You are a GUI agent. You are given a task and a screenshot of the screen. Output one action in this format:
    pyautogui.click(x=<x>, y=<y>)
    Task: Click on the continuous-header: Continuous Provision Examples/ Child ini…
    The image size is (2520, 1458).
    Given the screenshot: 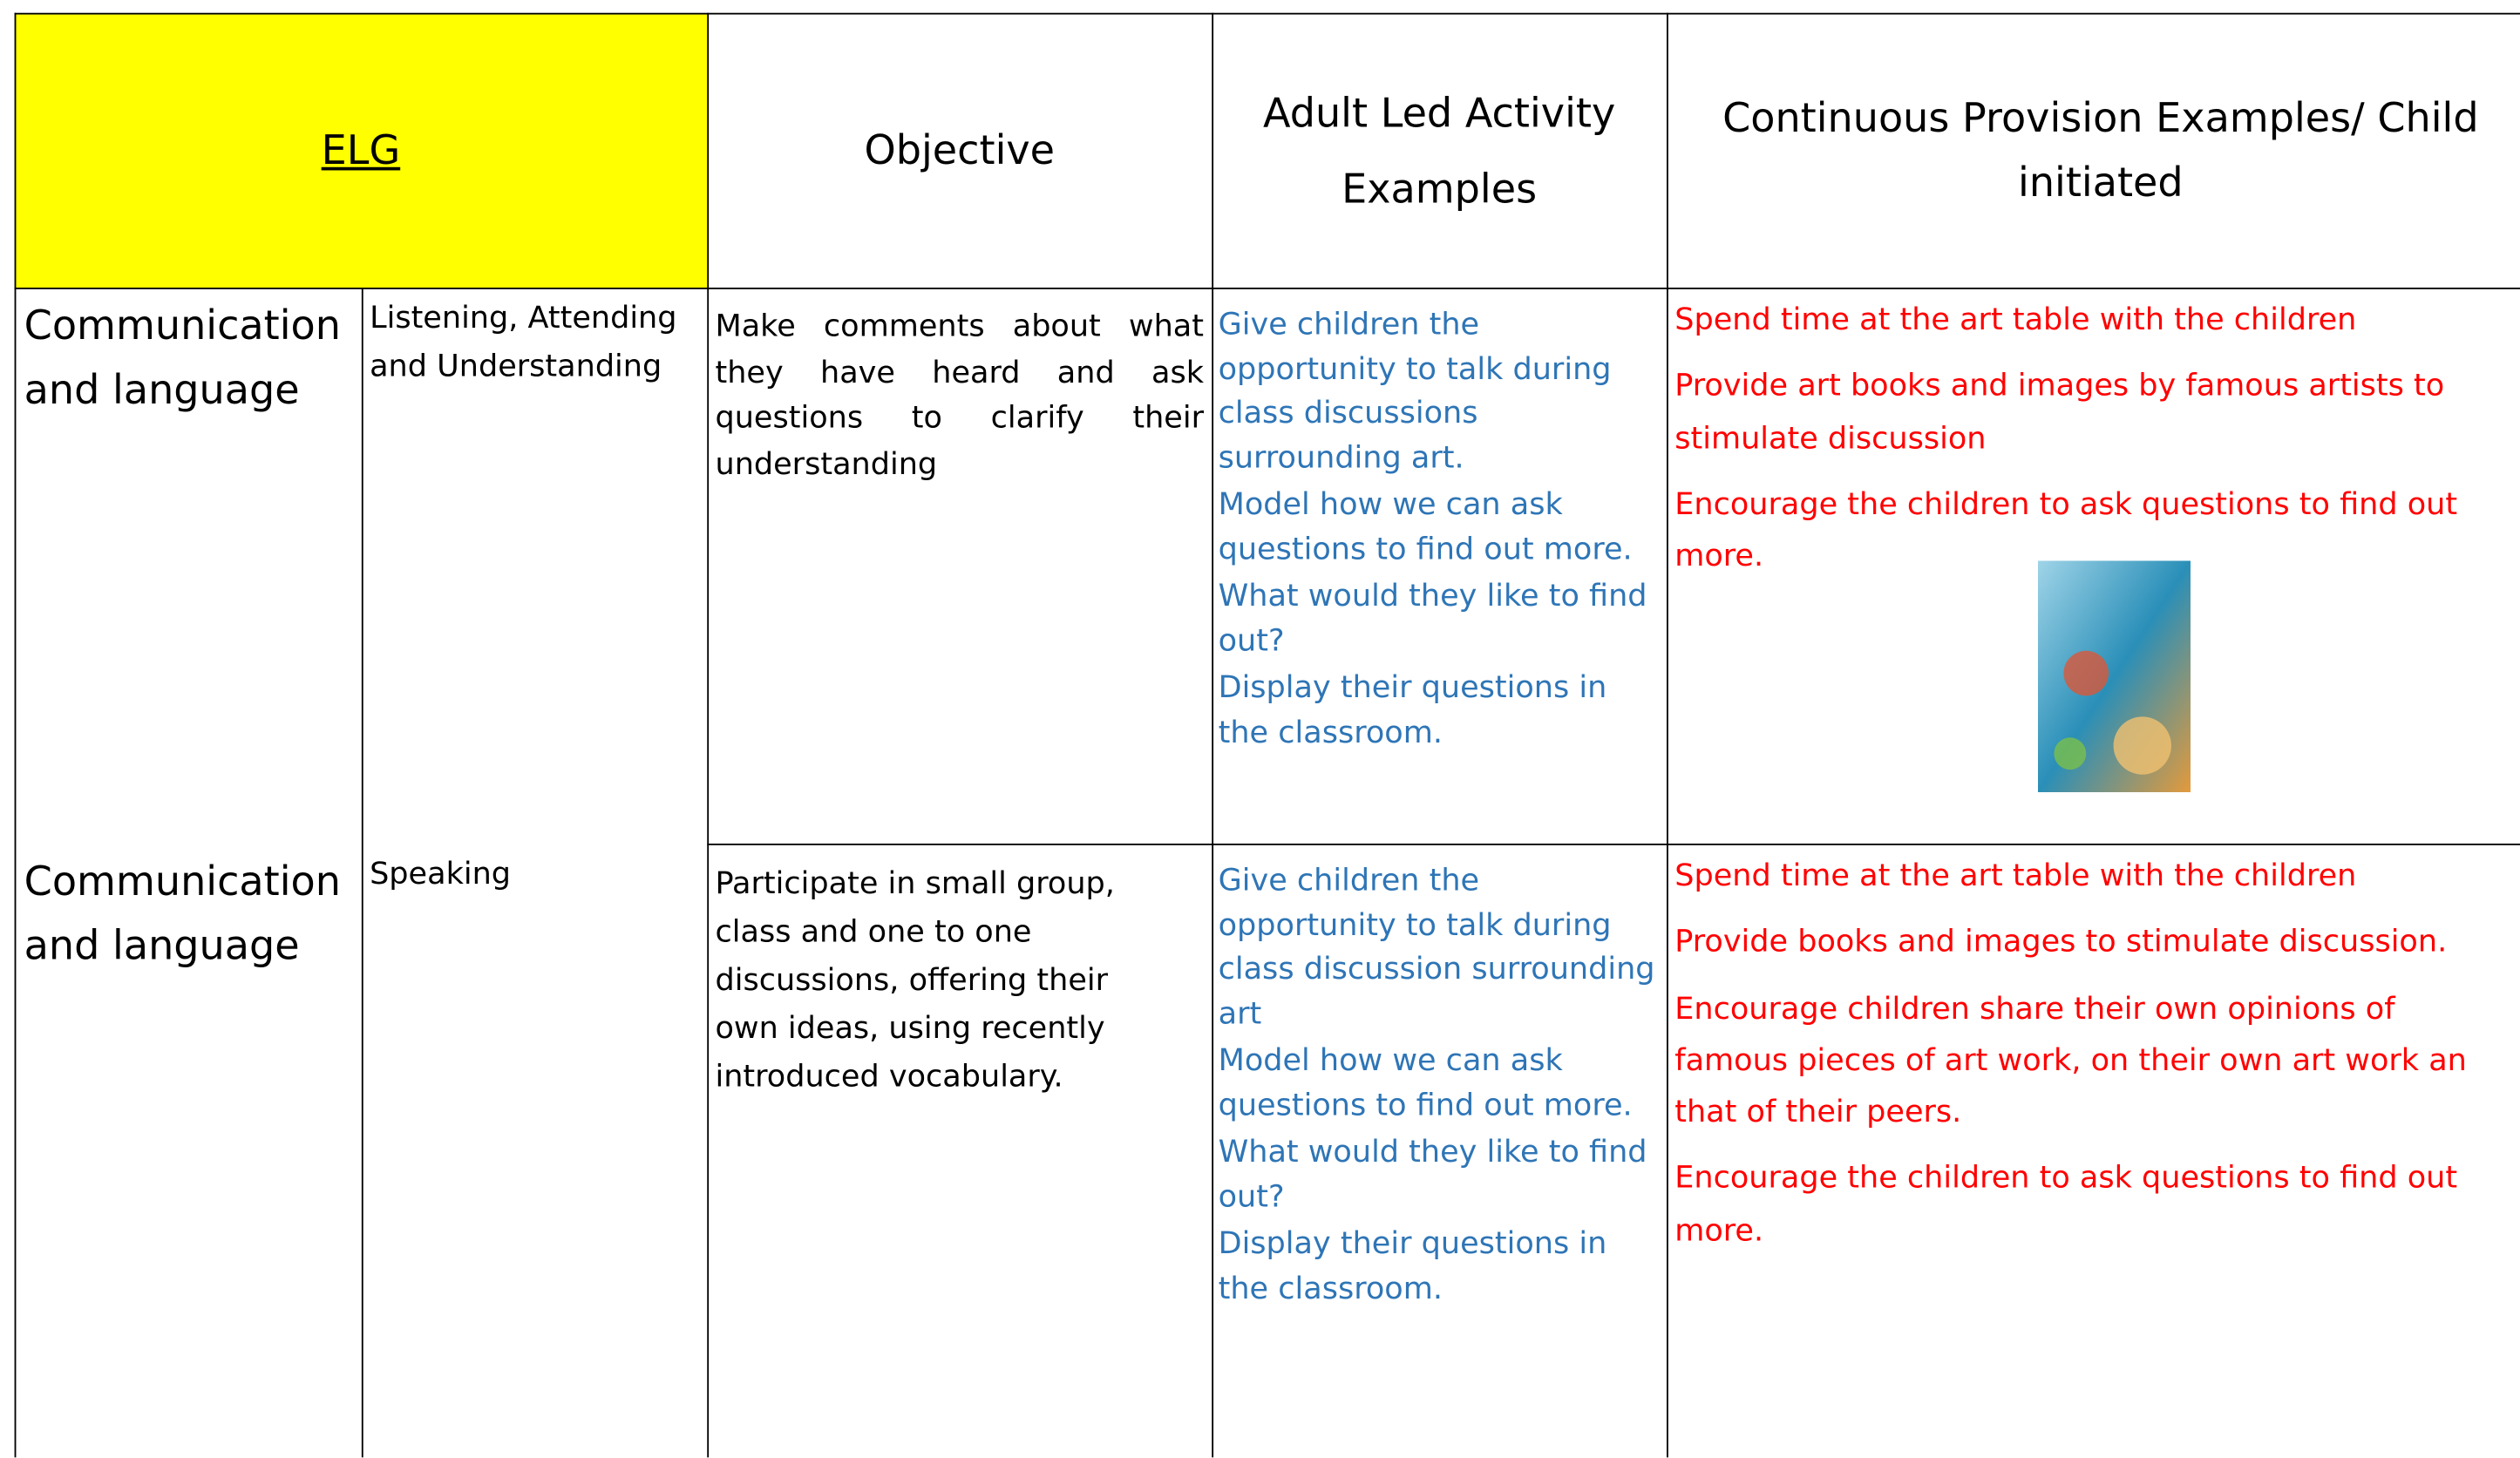 What is the action you would take?
    pyautogui.click(x=2100, y=150)
    